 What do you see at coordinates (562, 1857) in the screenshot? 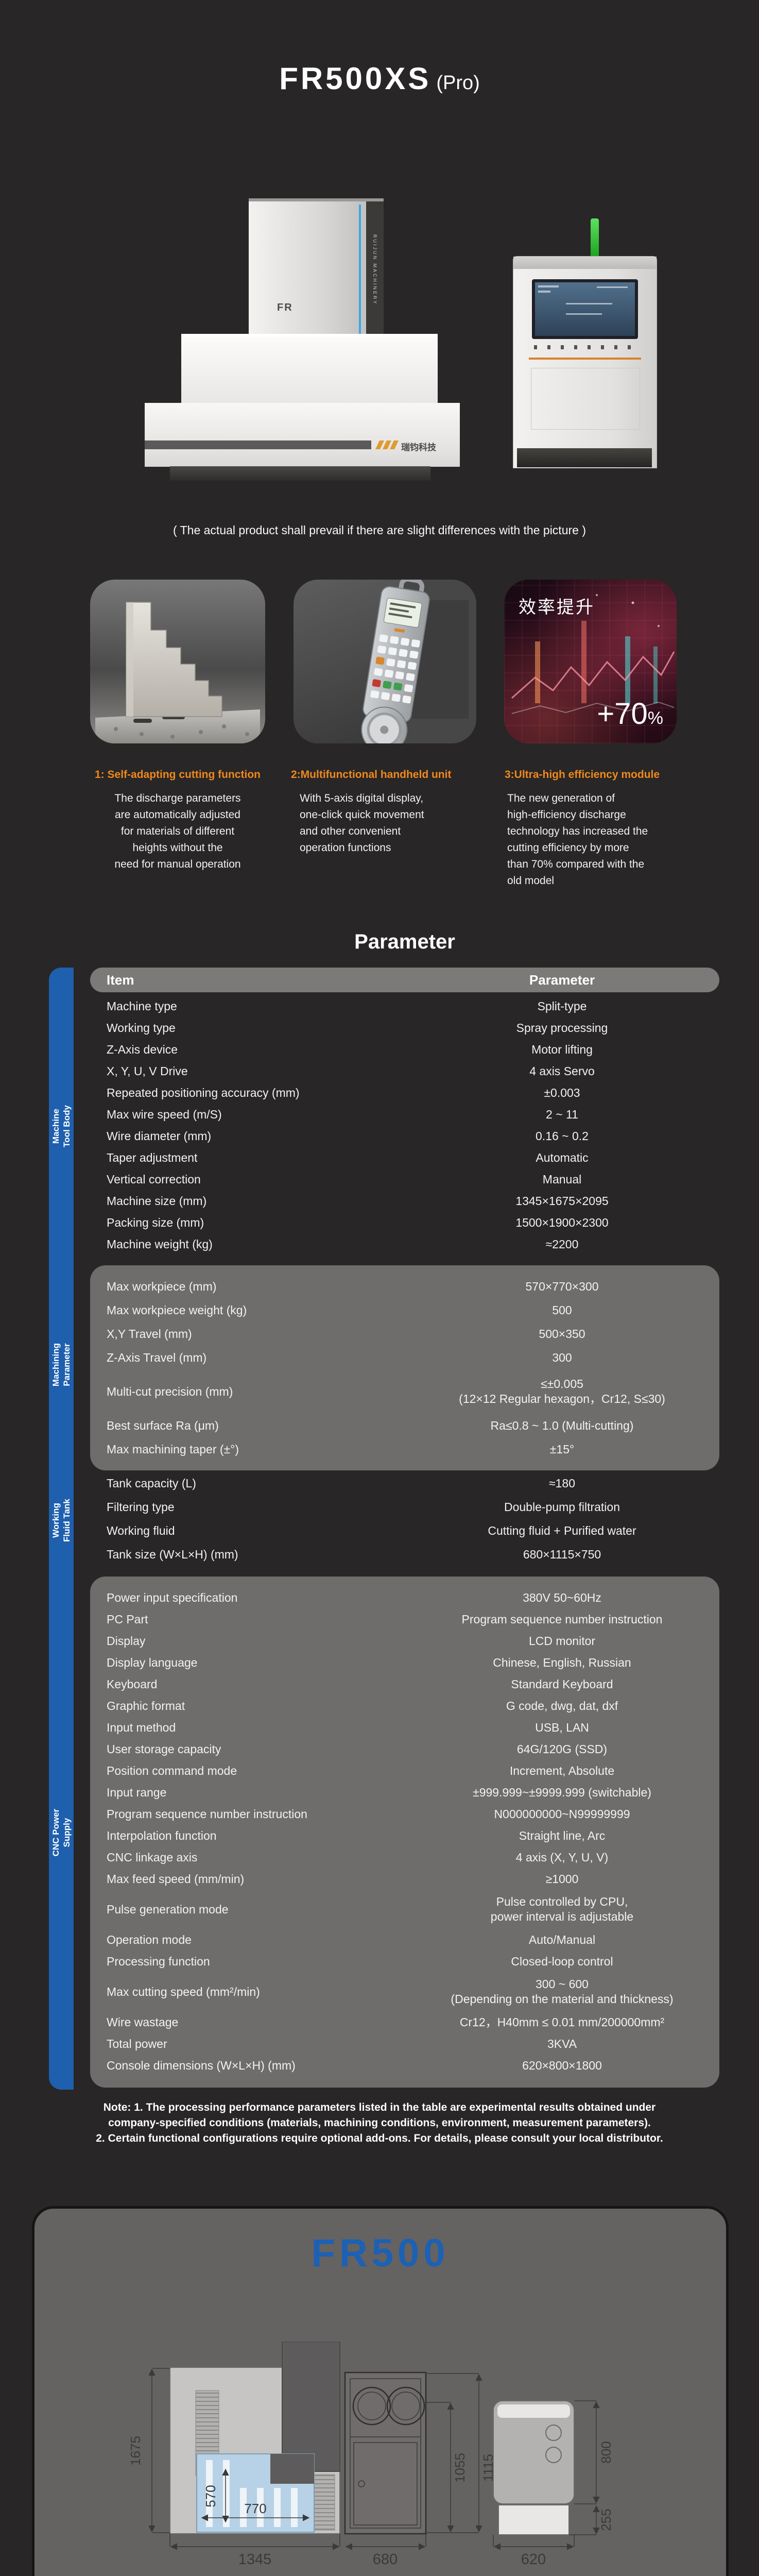
I see `param-value: 4 axis (X, Y, U, V)` at bounding box center [562, 1857].